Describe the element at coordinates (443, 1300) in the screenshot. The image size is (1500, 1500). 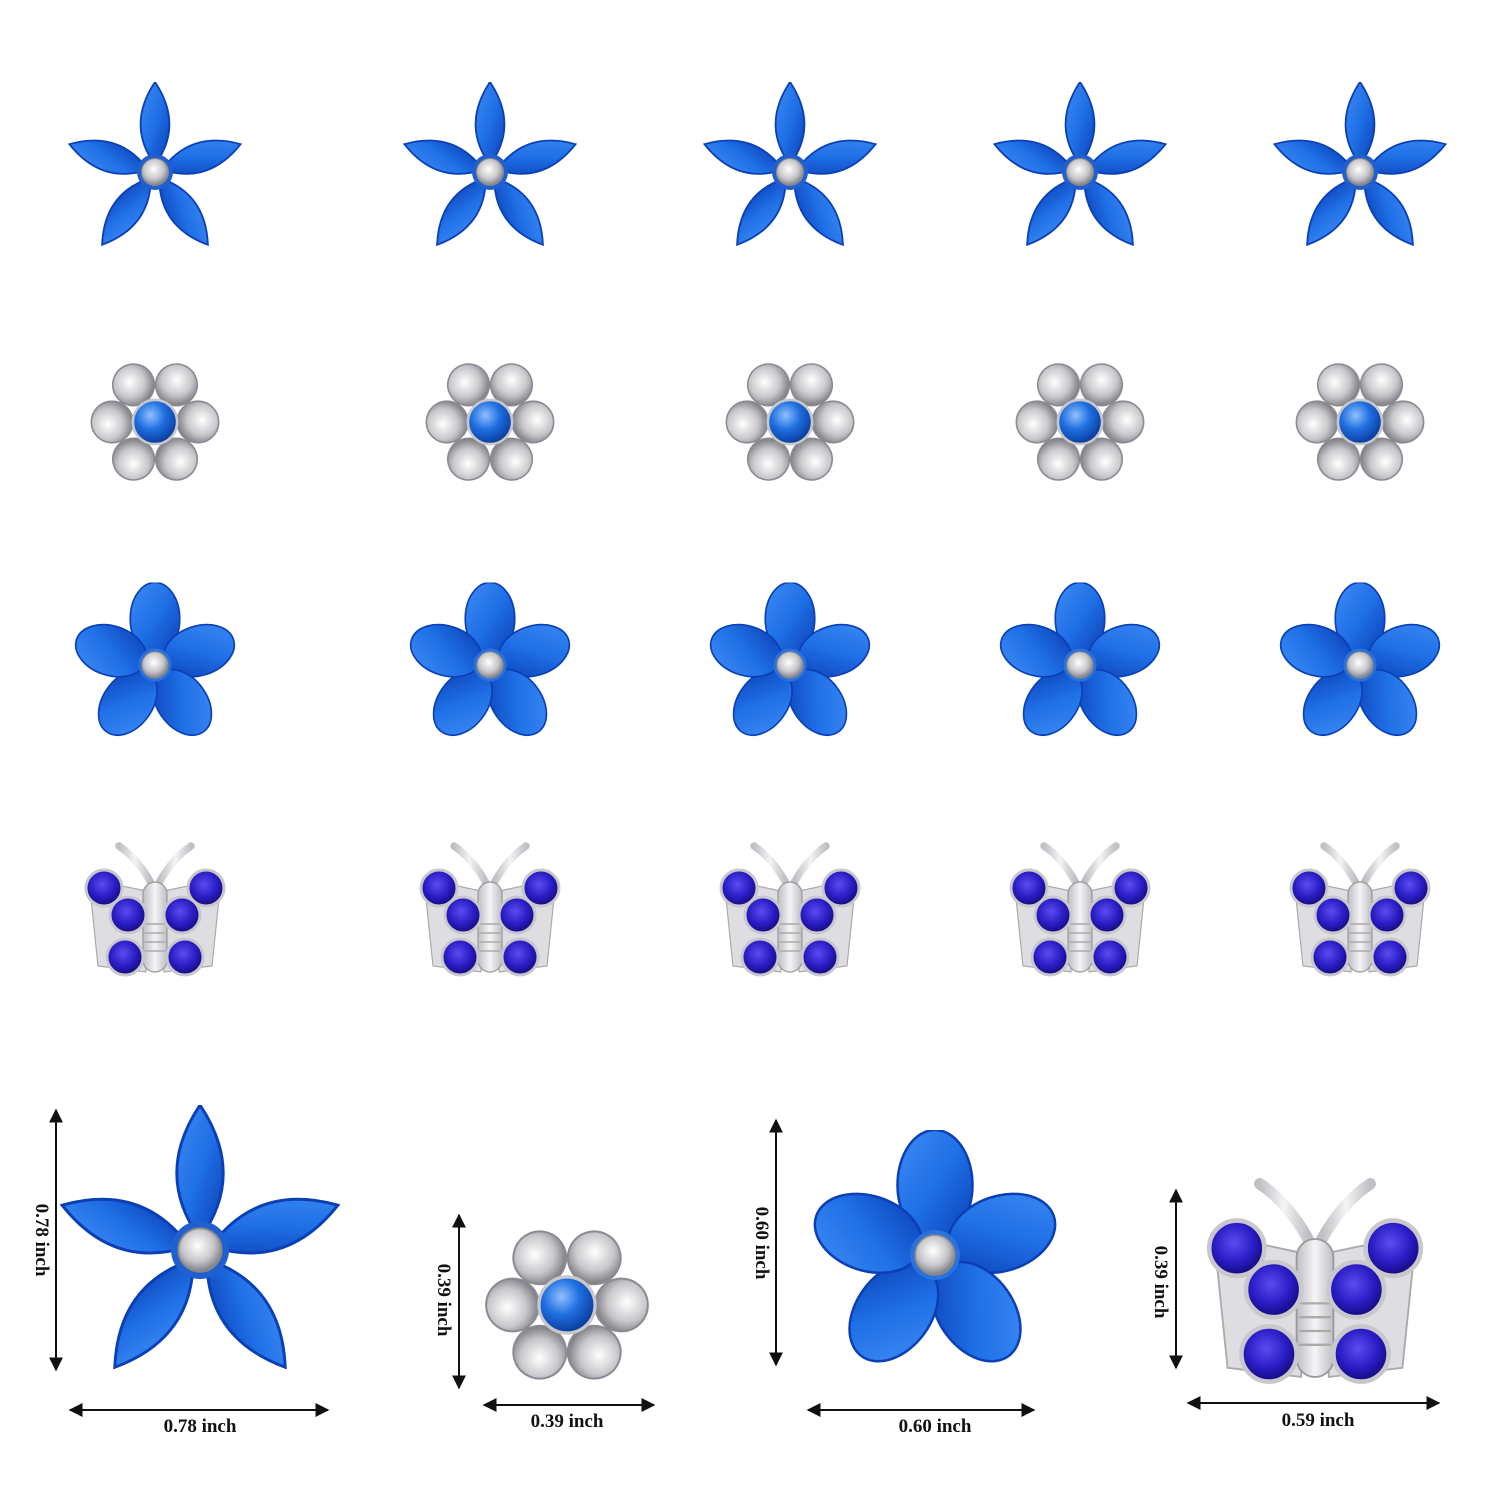
I see `pearl-height-label: 0.39 inch` at that location.